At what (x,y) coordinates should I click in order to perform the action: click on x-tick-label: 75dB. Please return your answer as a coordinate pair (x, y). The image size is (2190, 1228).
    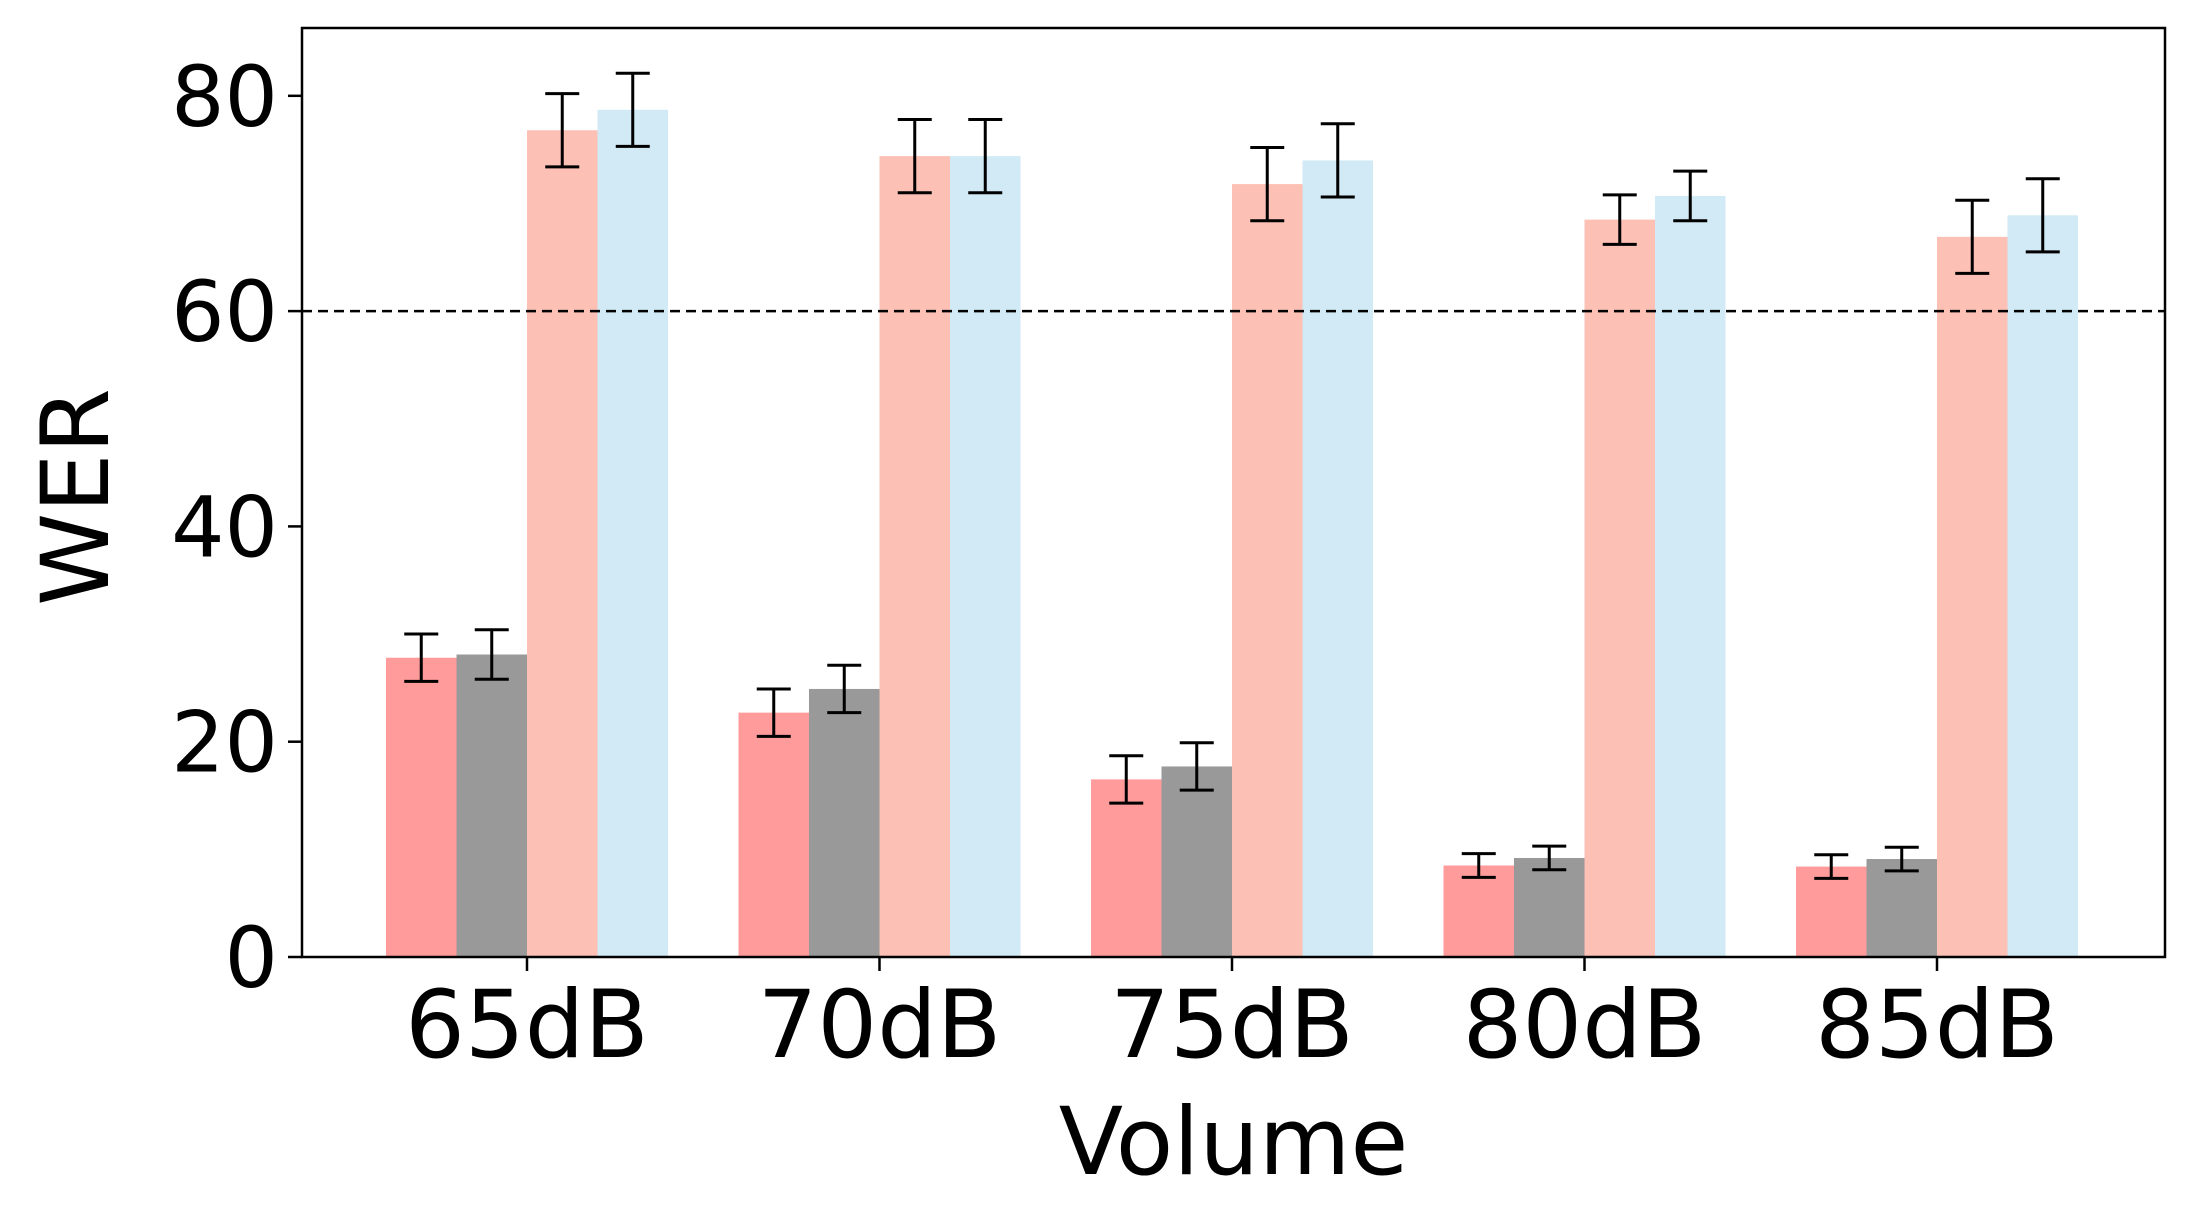
    Looking at the image, I should click on (1232, 1025).